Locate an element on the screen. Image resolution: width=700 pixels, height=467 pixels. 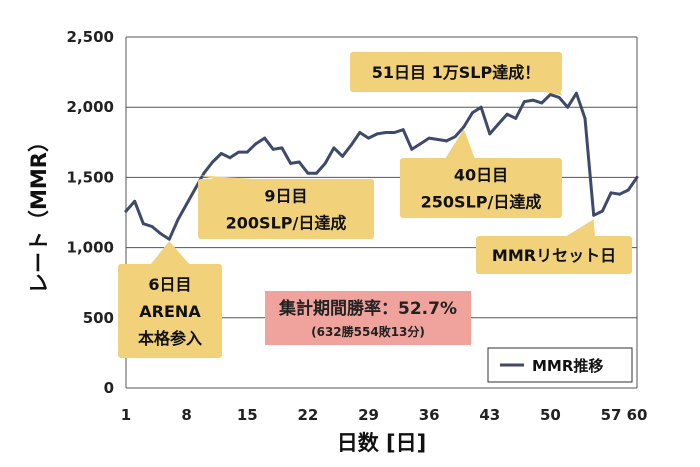
stats-win-rate: 集計期間勝率：52.7% is located at coordinates (367, 308).